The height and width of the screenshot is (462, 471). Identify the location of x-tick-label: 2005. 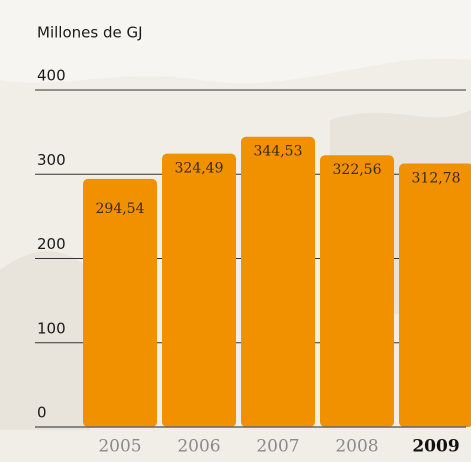
(119, 447).